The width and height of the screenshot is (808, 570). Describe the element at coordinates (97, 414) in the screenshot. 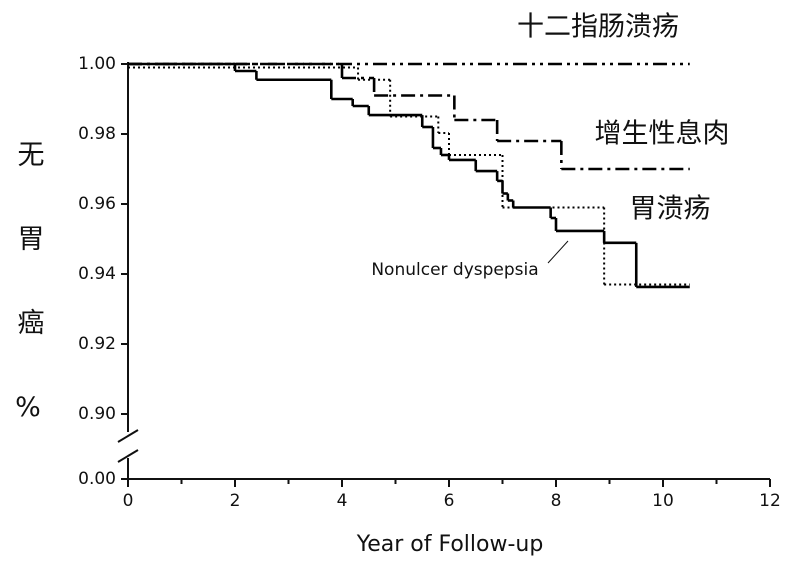

I see `y-tick-label: 0.90` at that location.